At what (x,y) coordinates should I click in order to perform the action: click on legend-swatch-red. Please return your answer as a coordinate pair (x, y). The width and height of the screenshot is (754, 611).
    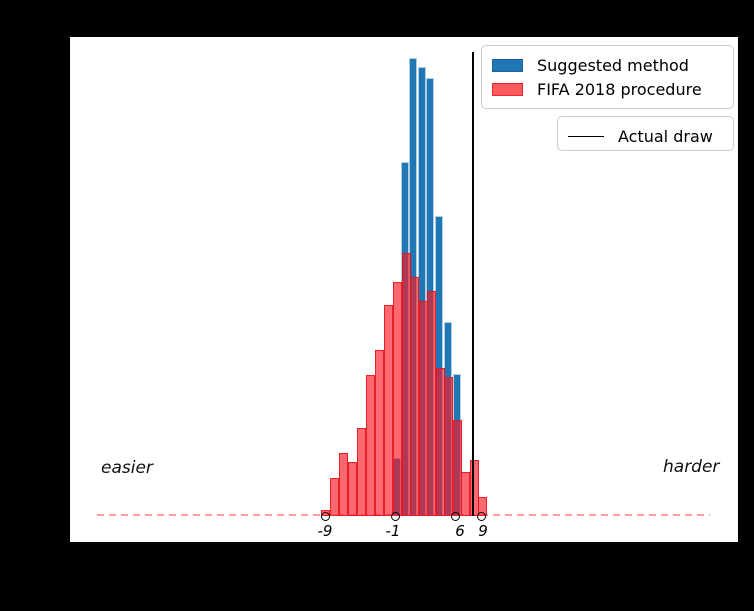
    Looking at the image, I should click on (507, 89).